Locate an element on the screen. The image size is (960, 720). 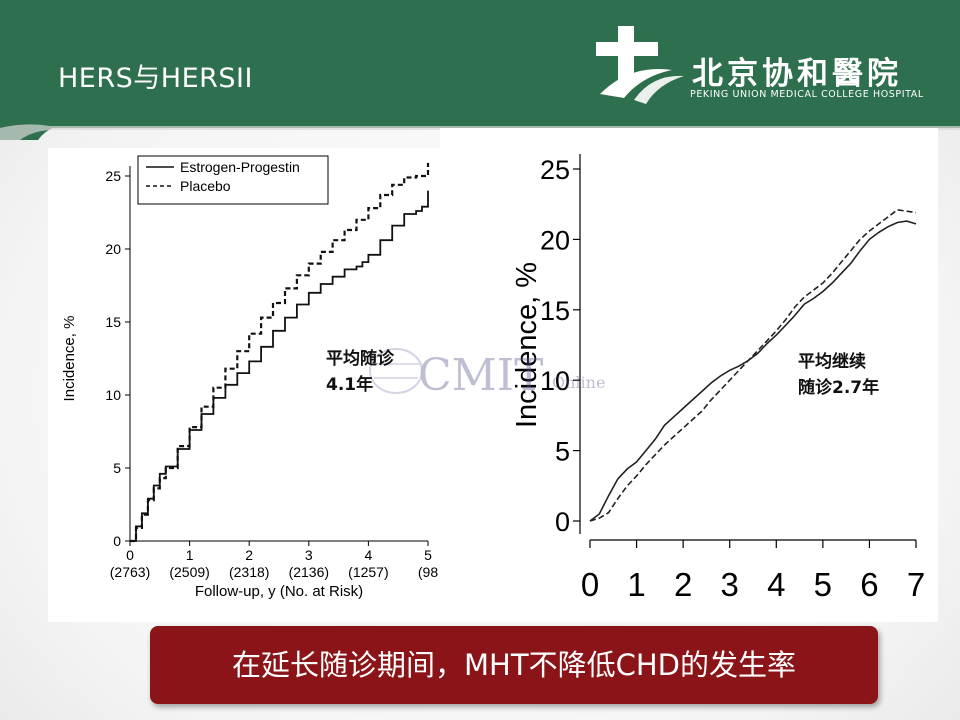
hospital-logo is located at coordinates (640, 65).